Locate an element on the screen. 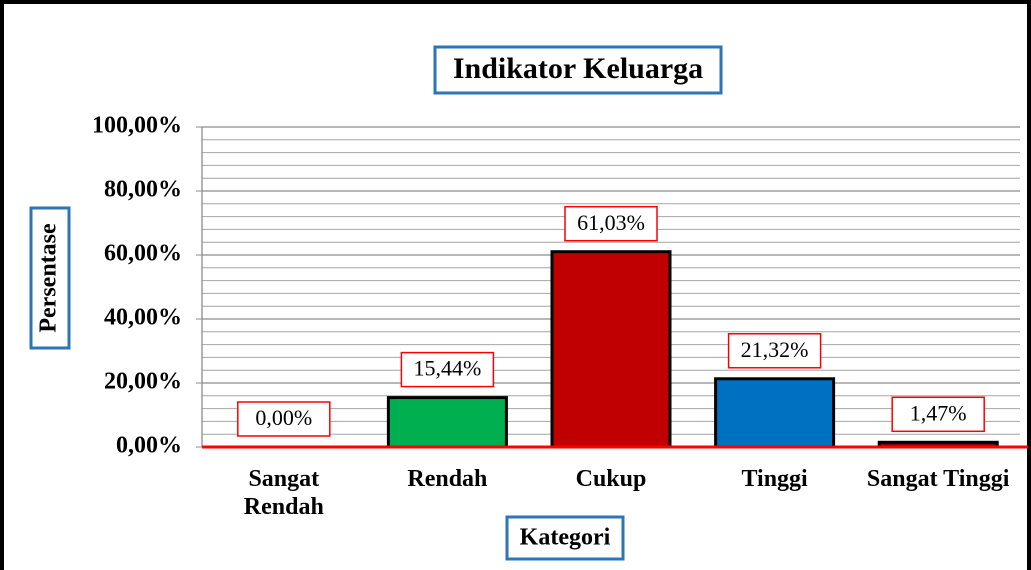  x-axis-label: Kategori is located at coordinates (565, 538).